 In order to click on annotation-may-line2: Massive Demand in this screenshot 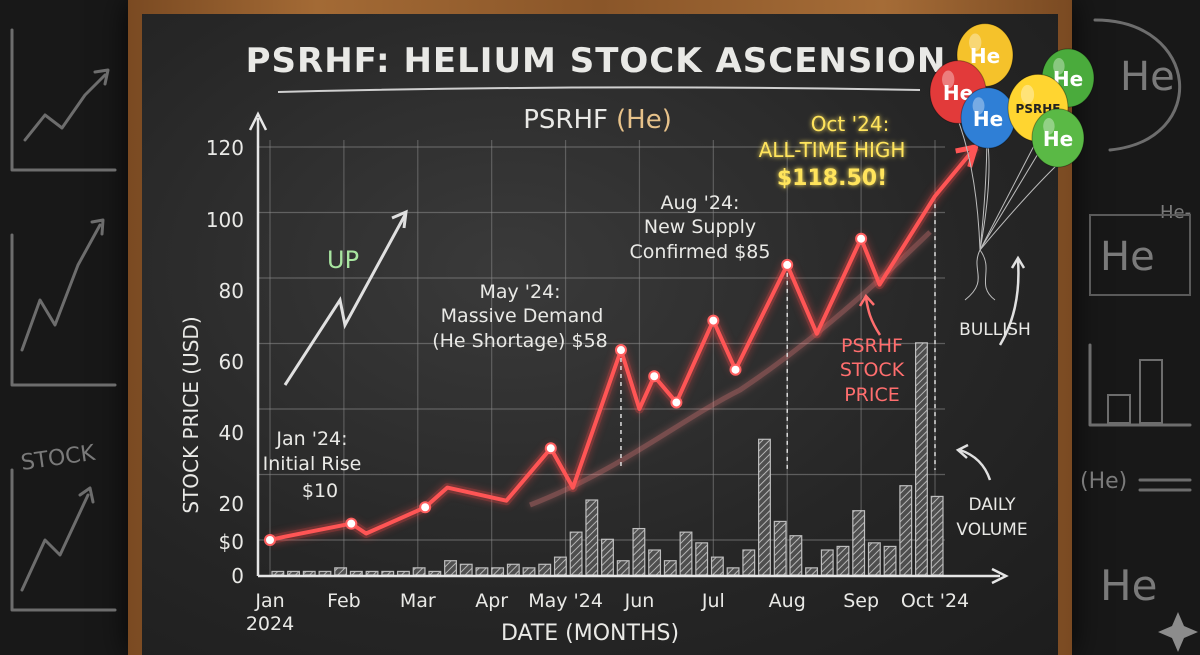, I will do `click(522, 316)`.